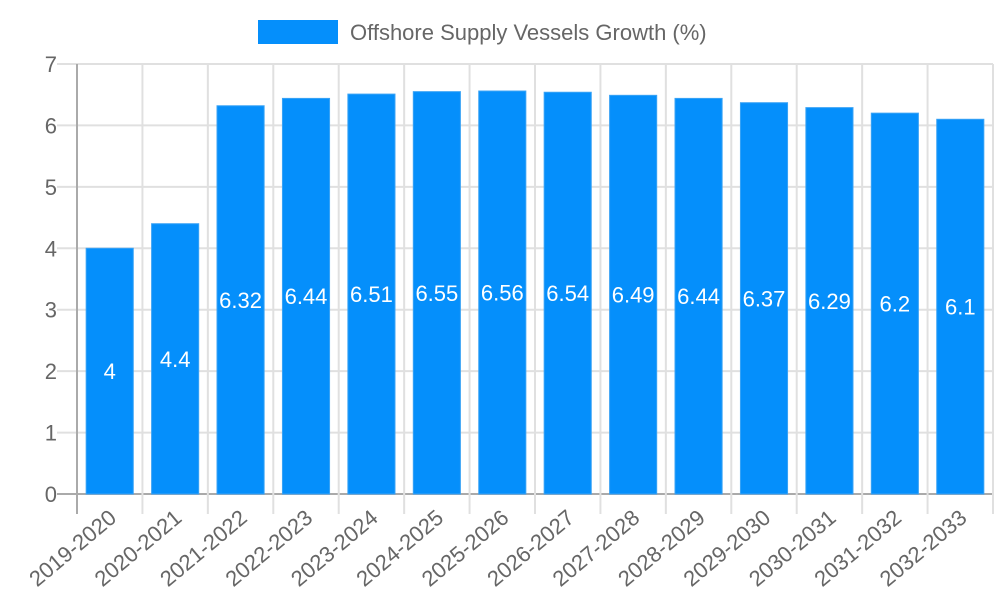 The width and height of the screenshot is (1000, 600). What do you see at coordinates (51, 310) in the screenshot?
I see `y-tick-label: 3` at bounding box center [51, 310].